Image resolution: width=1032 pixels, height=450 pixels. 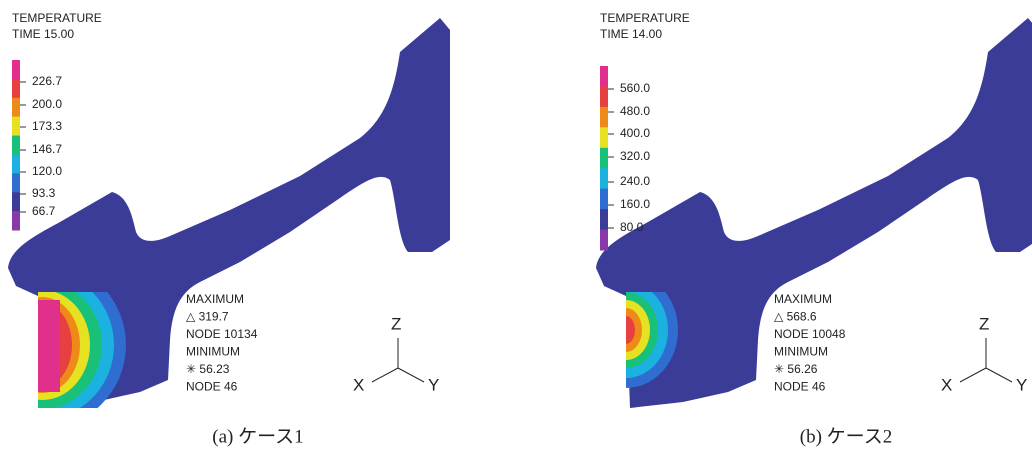 What do you see at coordinates (631, 34) in the screenshot?
I see `time: TIME 14.00` at bounding box center [631, 34].